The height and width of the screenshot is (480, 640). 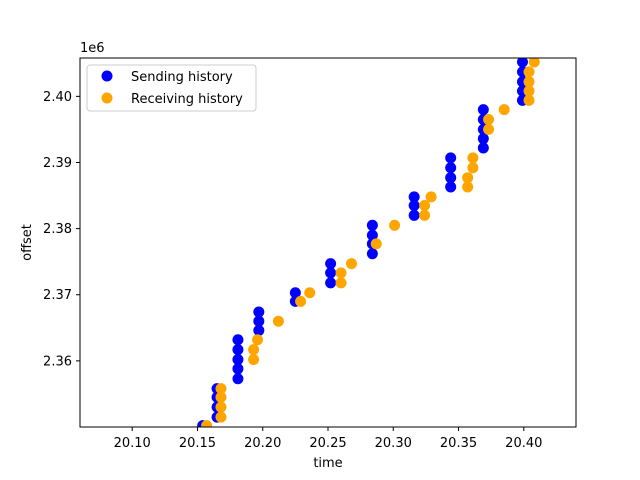 What do you see at coordinates (107, 76) in the screenshot?
I see `legend-marker-sending` at bounding box center [107, 76].